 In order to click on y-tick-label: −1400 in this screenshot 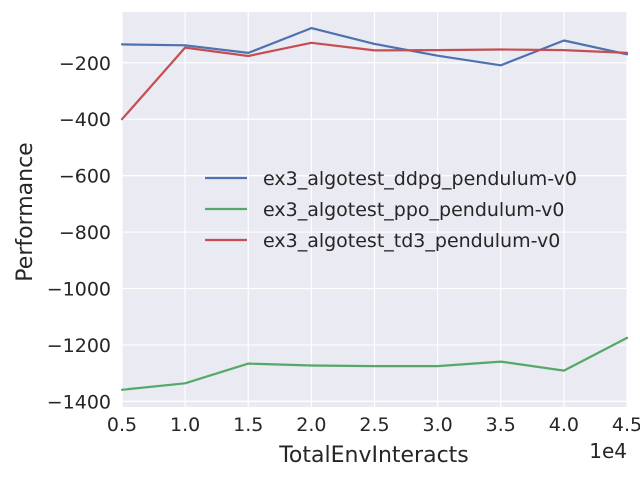, I will do `click(79, 402)`.